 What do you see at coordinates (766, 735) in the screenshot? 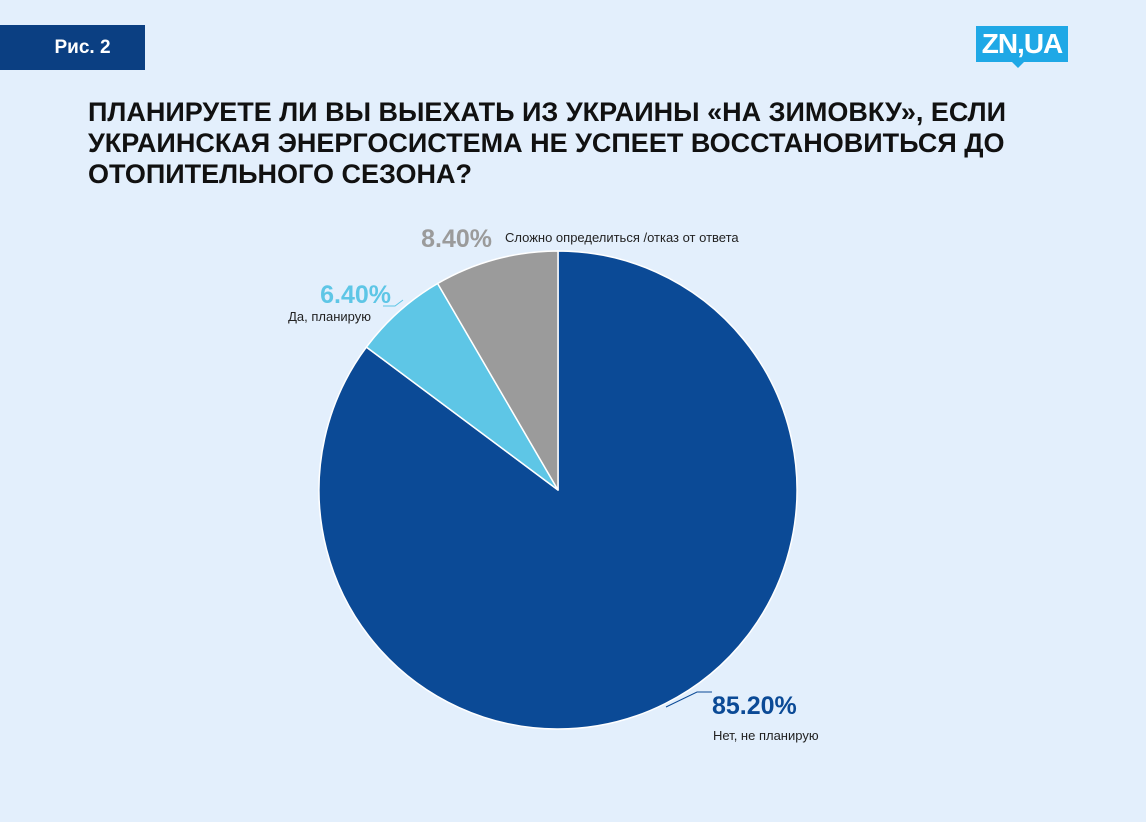
I see `slice-label-no: Нет, не планирую` at bounding box center [766, 735].